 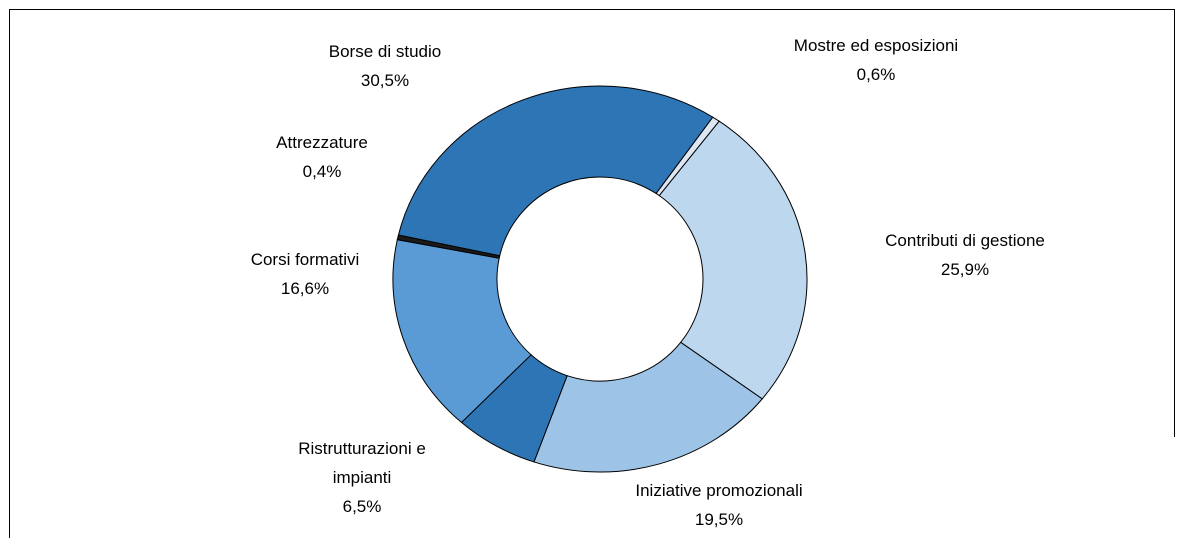 I want to click on value-label: 19,5%, so click(x=719, y=519).